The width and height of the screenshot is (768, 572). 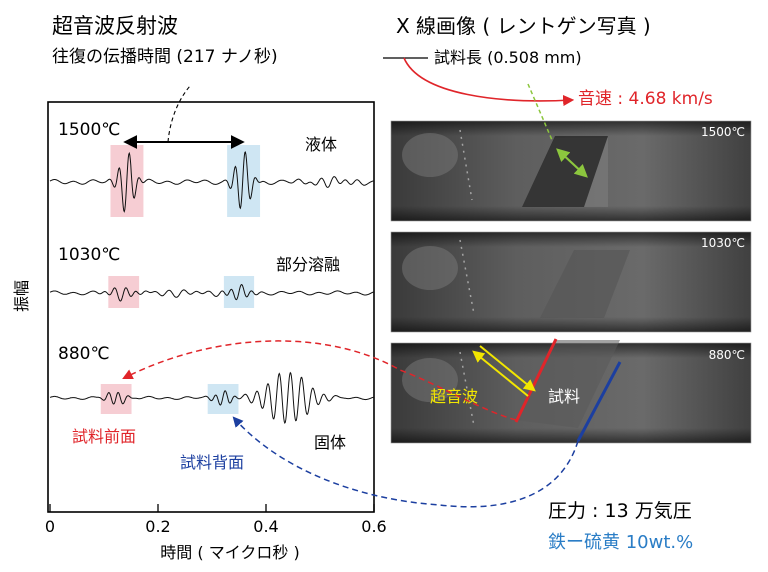 What do you see at coordinates (84, 354) in the screenshot?
I see `trace-temp-880: 880℃` at bounding box center [84, 354].